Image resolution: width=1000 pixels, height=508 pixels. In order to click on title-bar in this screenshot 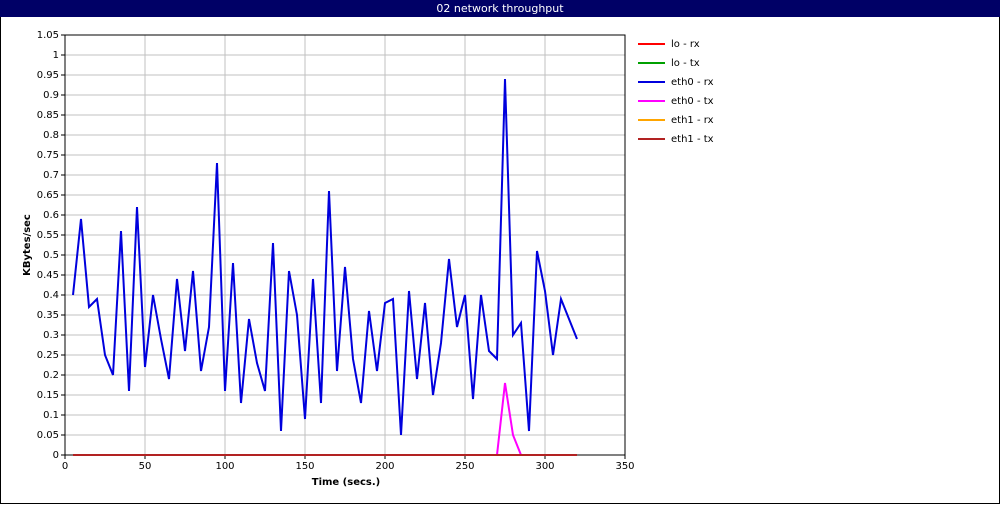, I will do `click(500, 8)`.